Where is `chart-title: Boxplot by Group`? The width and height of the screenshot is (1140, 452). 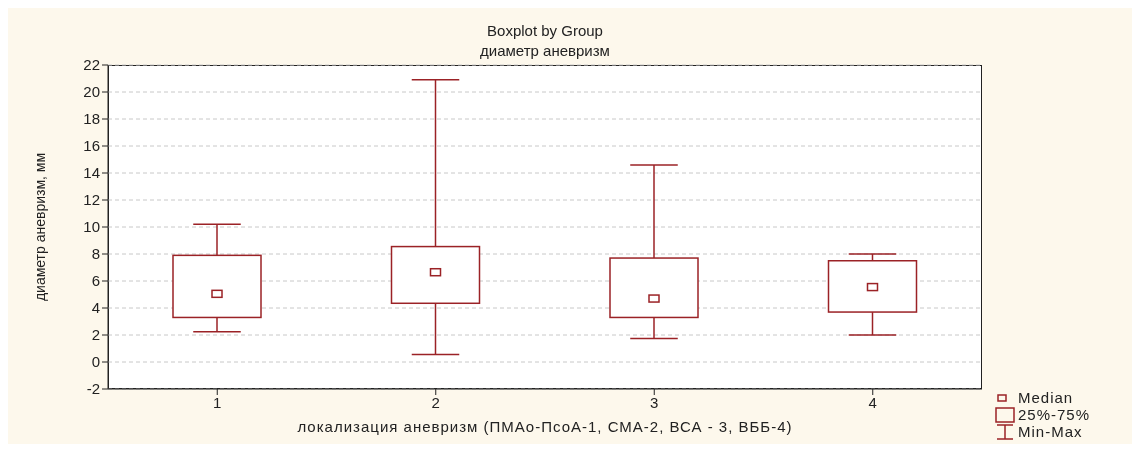 chart-title: Boxplot by Group is located at coordinates (545, 30).